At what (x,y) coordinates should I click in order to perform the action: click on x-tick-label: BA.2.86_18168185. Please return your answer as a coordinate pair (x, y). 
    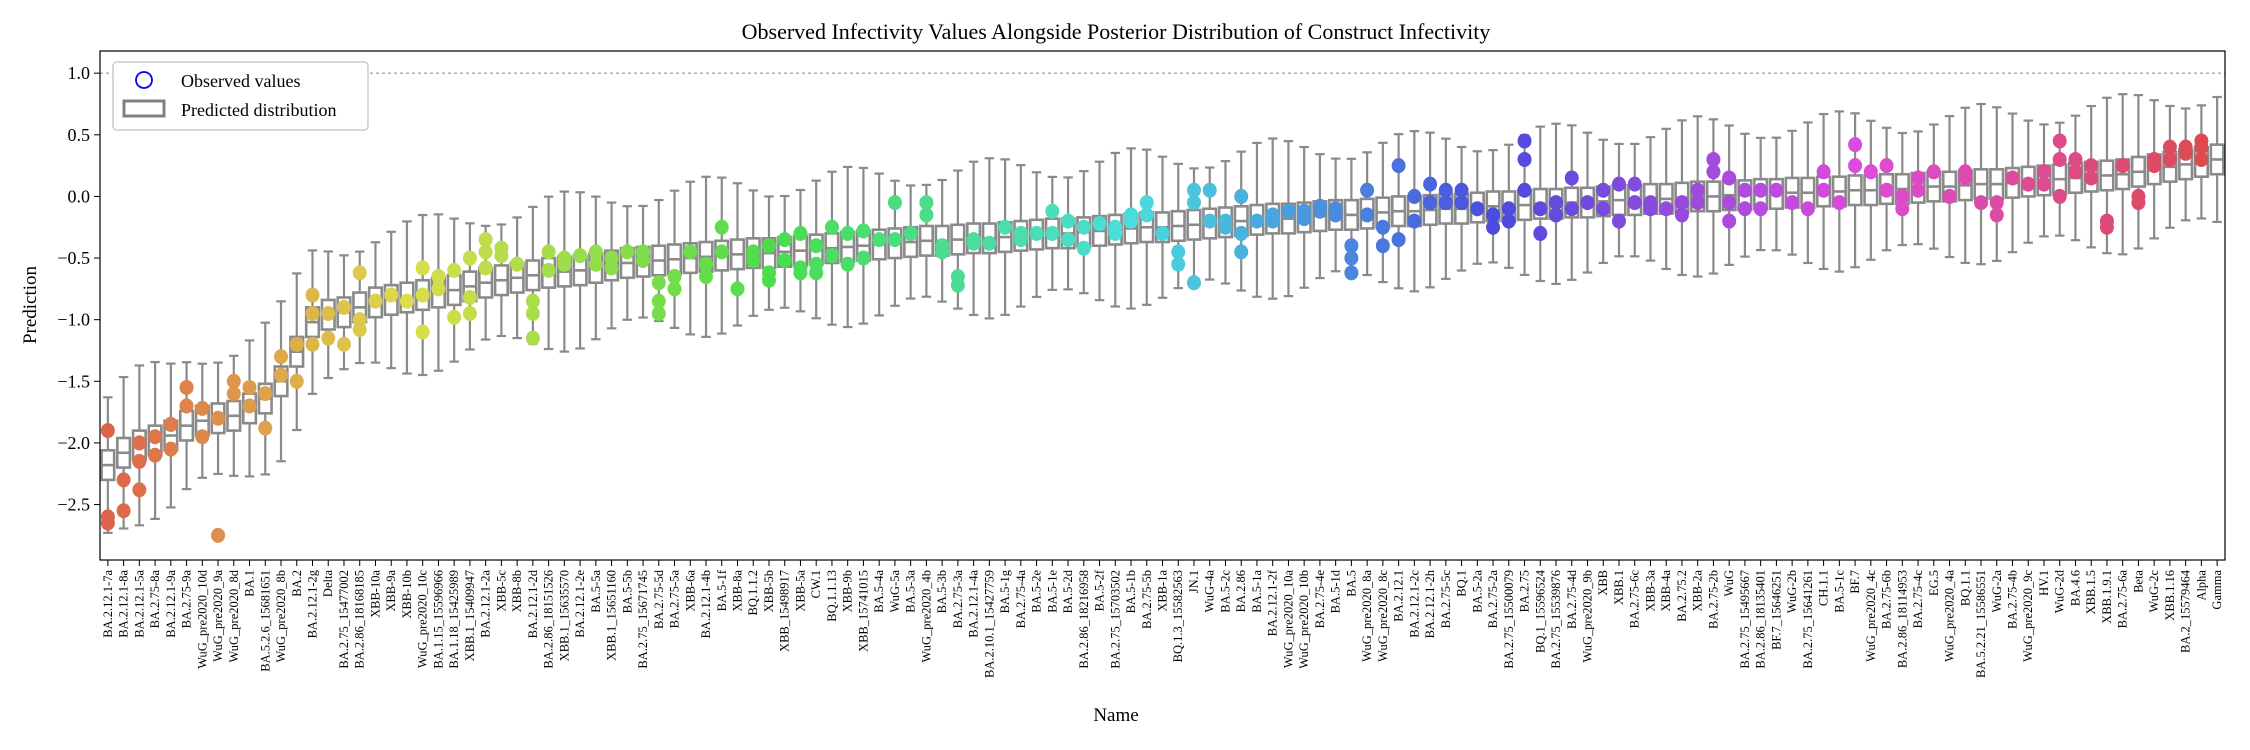
    Looking at the image, I should click on (360, 619).